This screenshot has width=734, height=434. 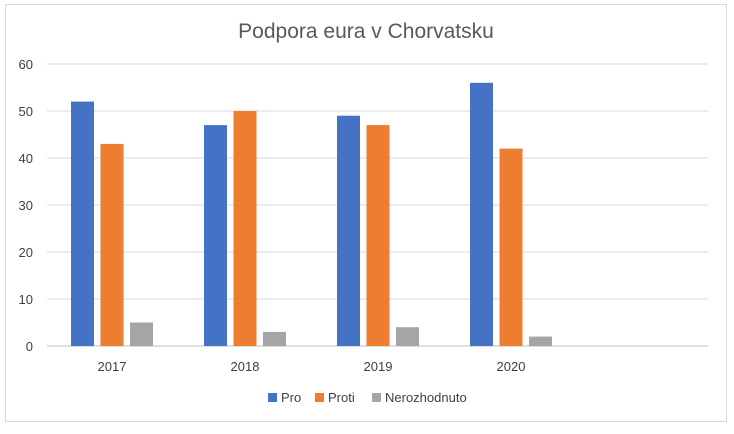 I want to click on bar-proti-2018, so click(x=245, y=228).